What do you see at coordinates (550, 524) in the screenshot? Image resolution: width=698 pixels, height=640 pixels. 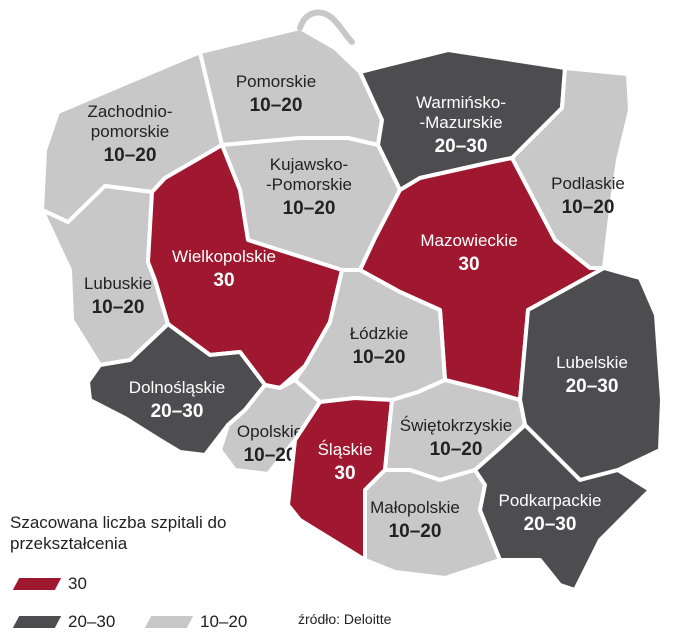 I see `region-value-podkarpackie: 20–30` at bounding box center [550, 524].